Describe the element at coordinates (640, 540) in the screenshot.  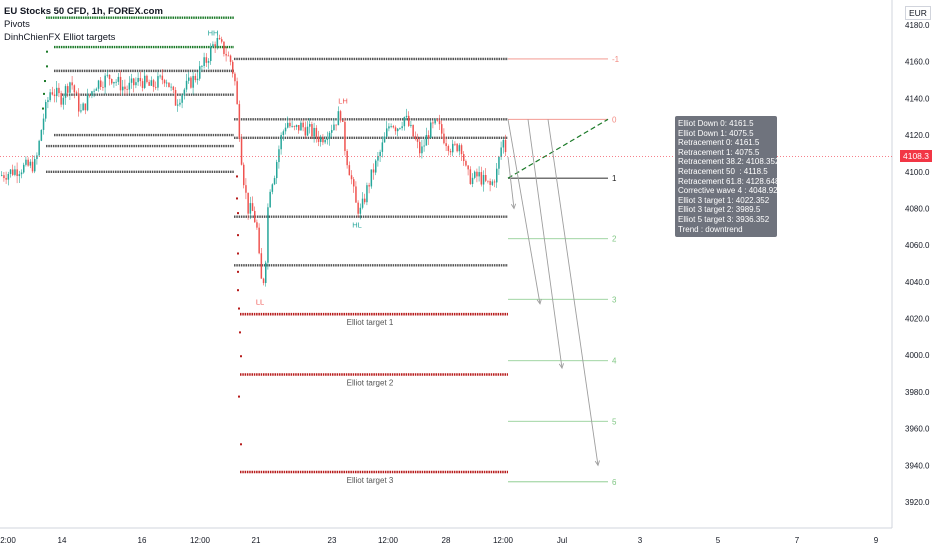
I see `x-tick-label: 3` at that location.